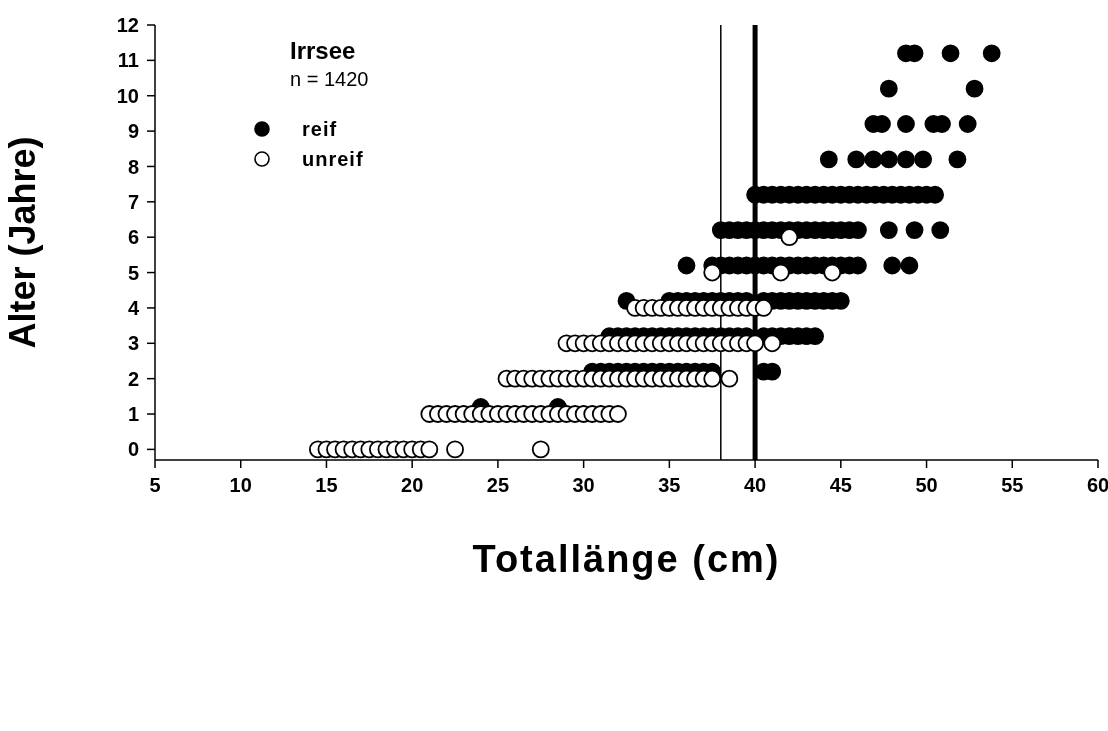 This screenshot has height=731, width=1108. I want to click on annotation: Irrsee, so click(323, 51).